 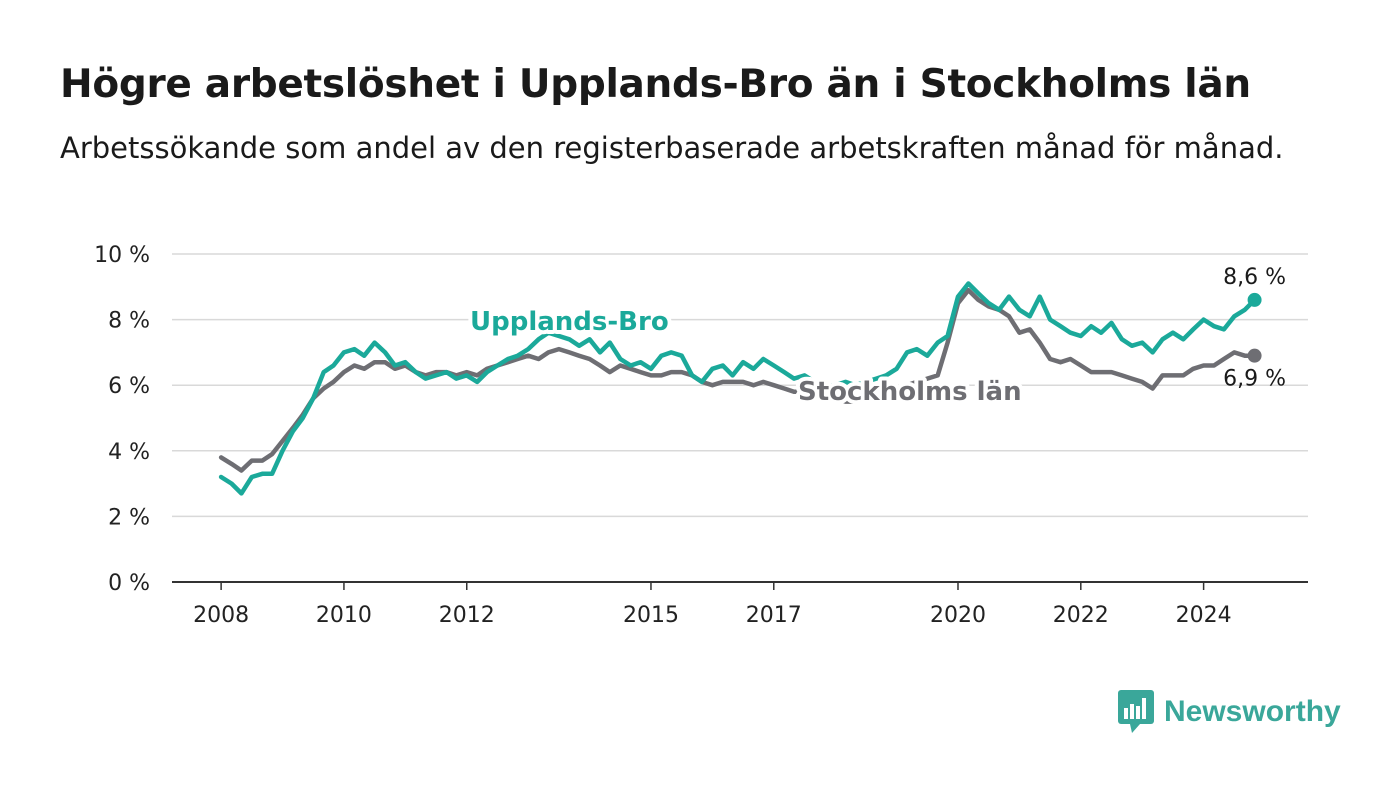 I want to click on series-labels: 8,6 % 6,9 % Upplands-Bro Stockholms län, so click(x=876, y=338).